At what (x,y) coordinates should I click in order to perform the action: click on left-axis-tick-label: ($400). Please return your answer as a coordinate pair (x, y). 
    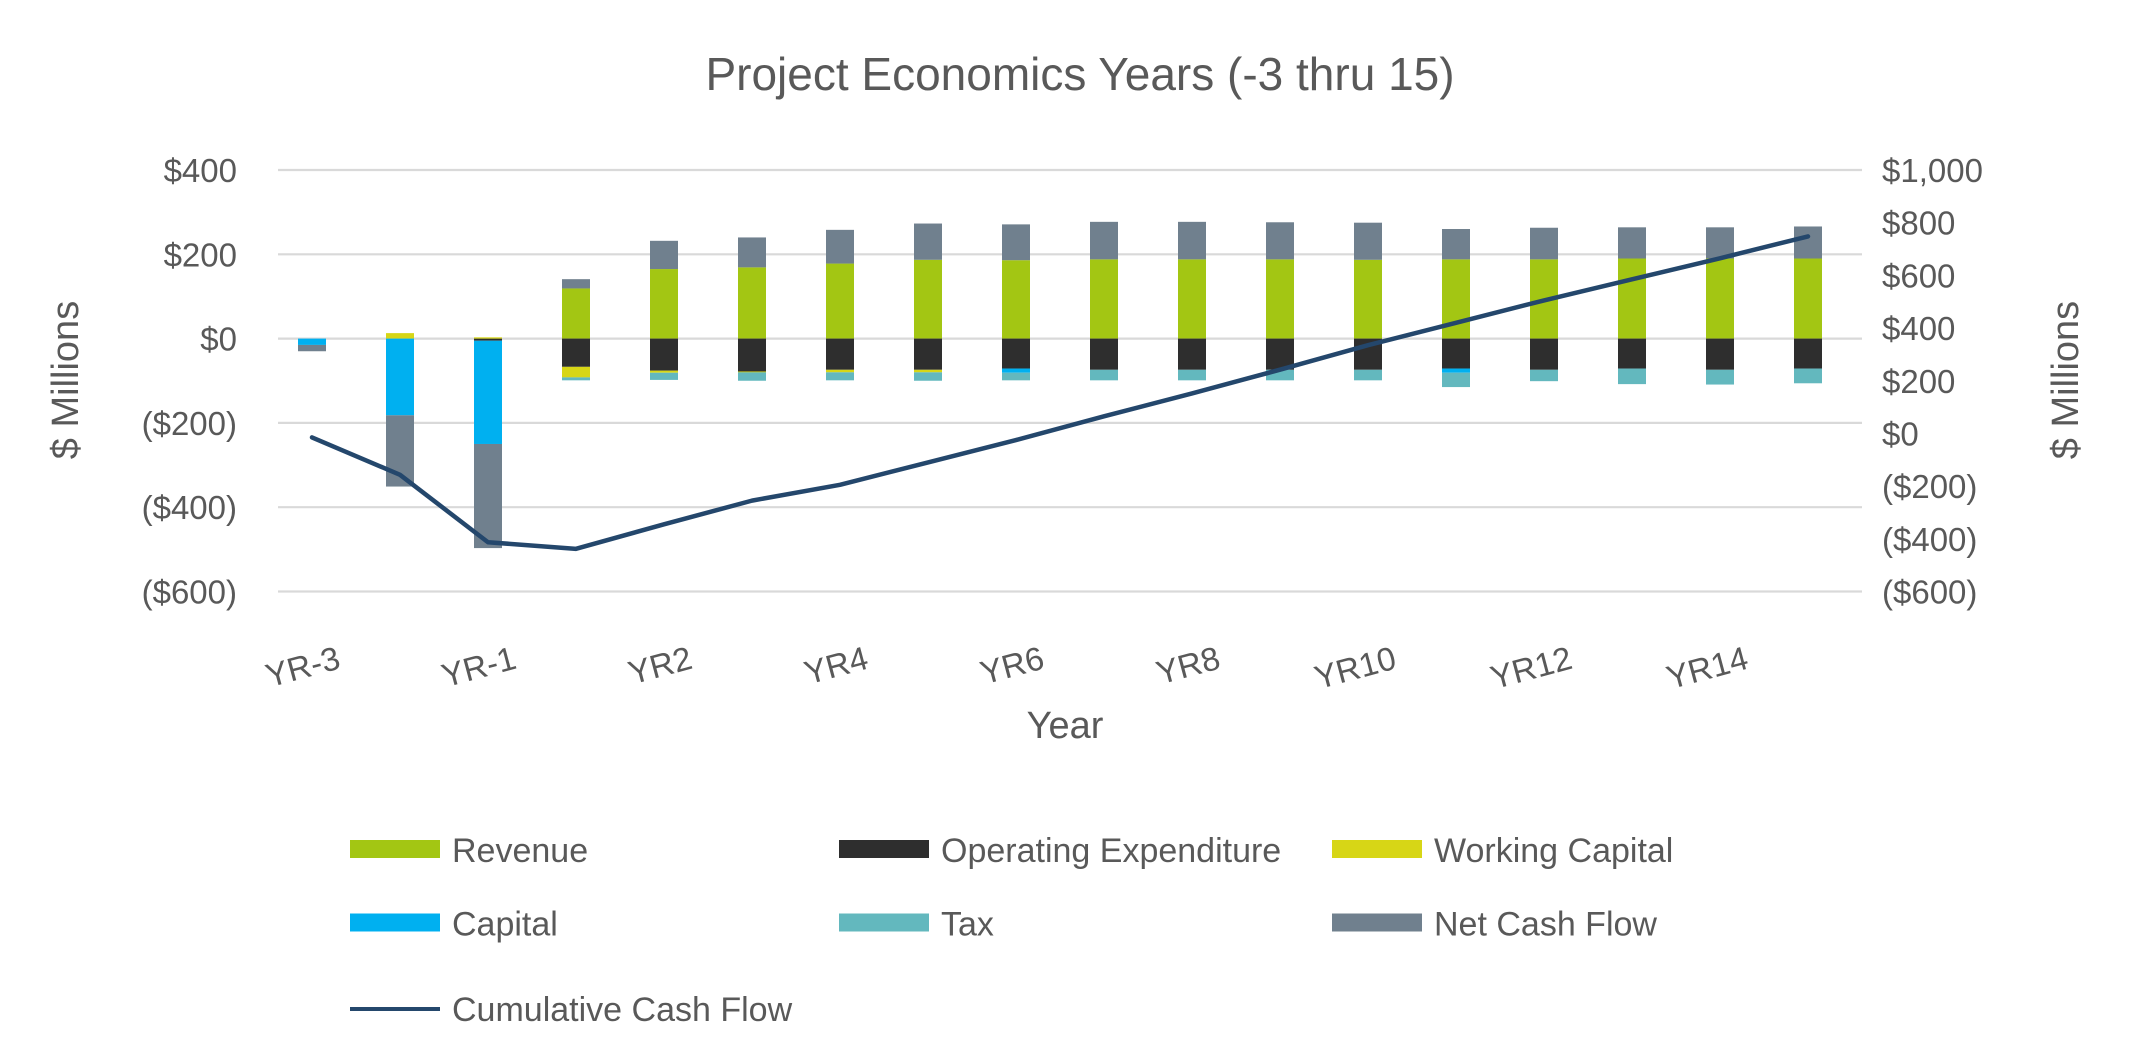
    Looking at the image, I should click on (189, 507).